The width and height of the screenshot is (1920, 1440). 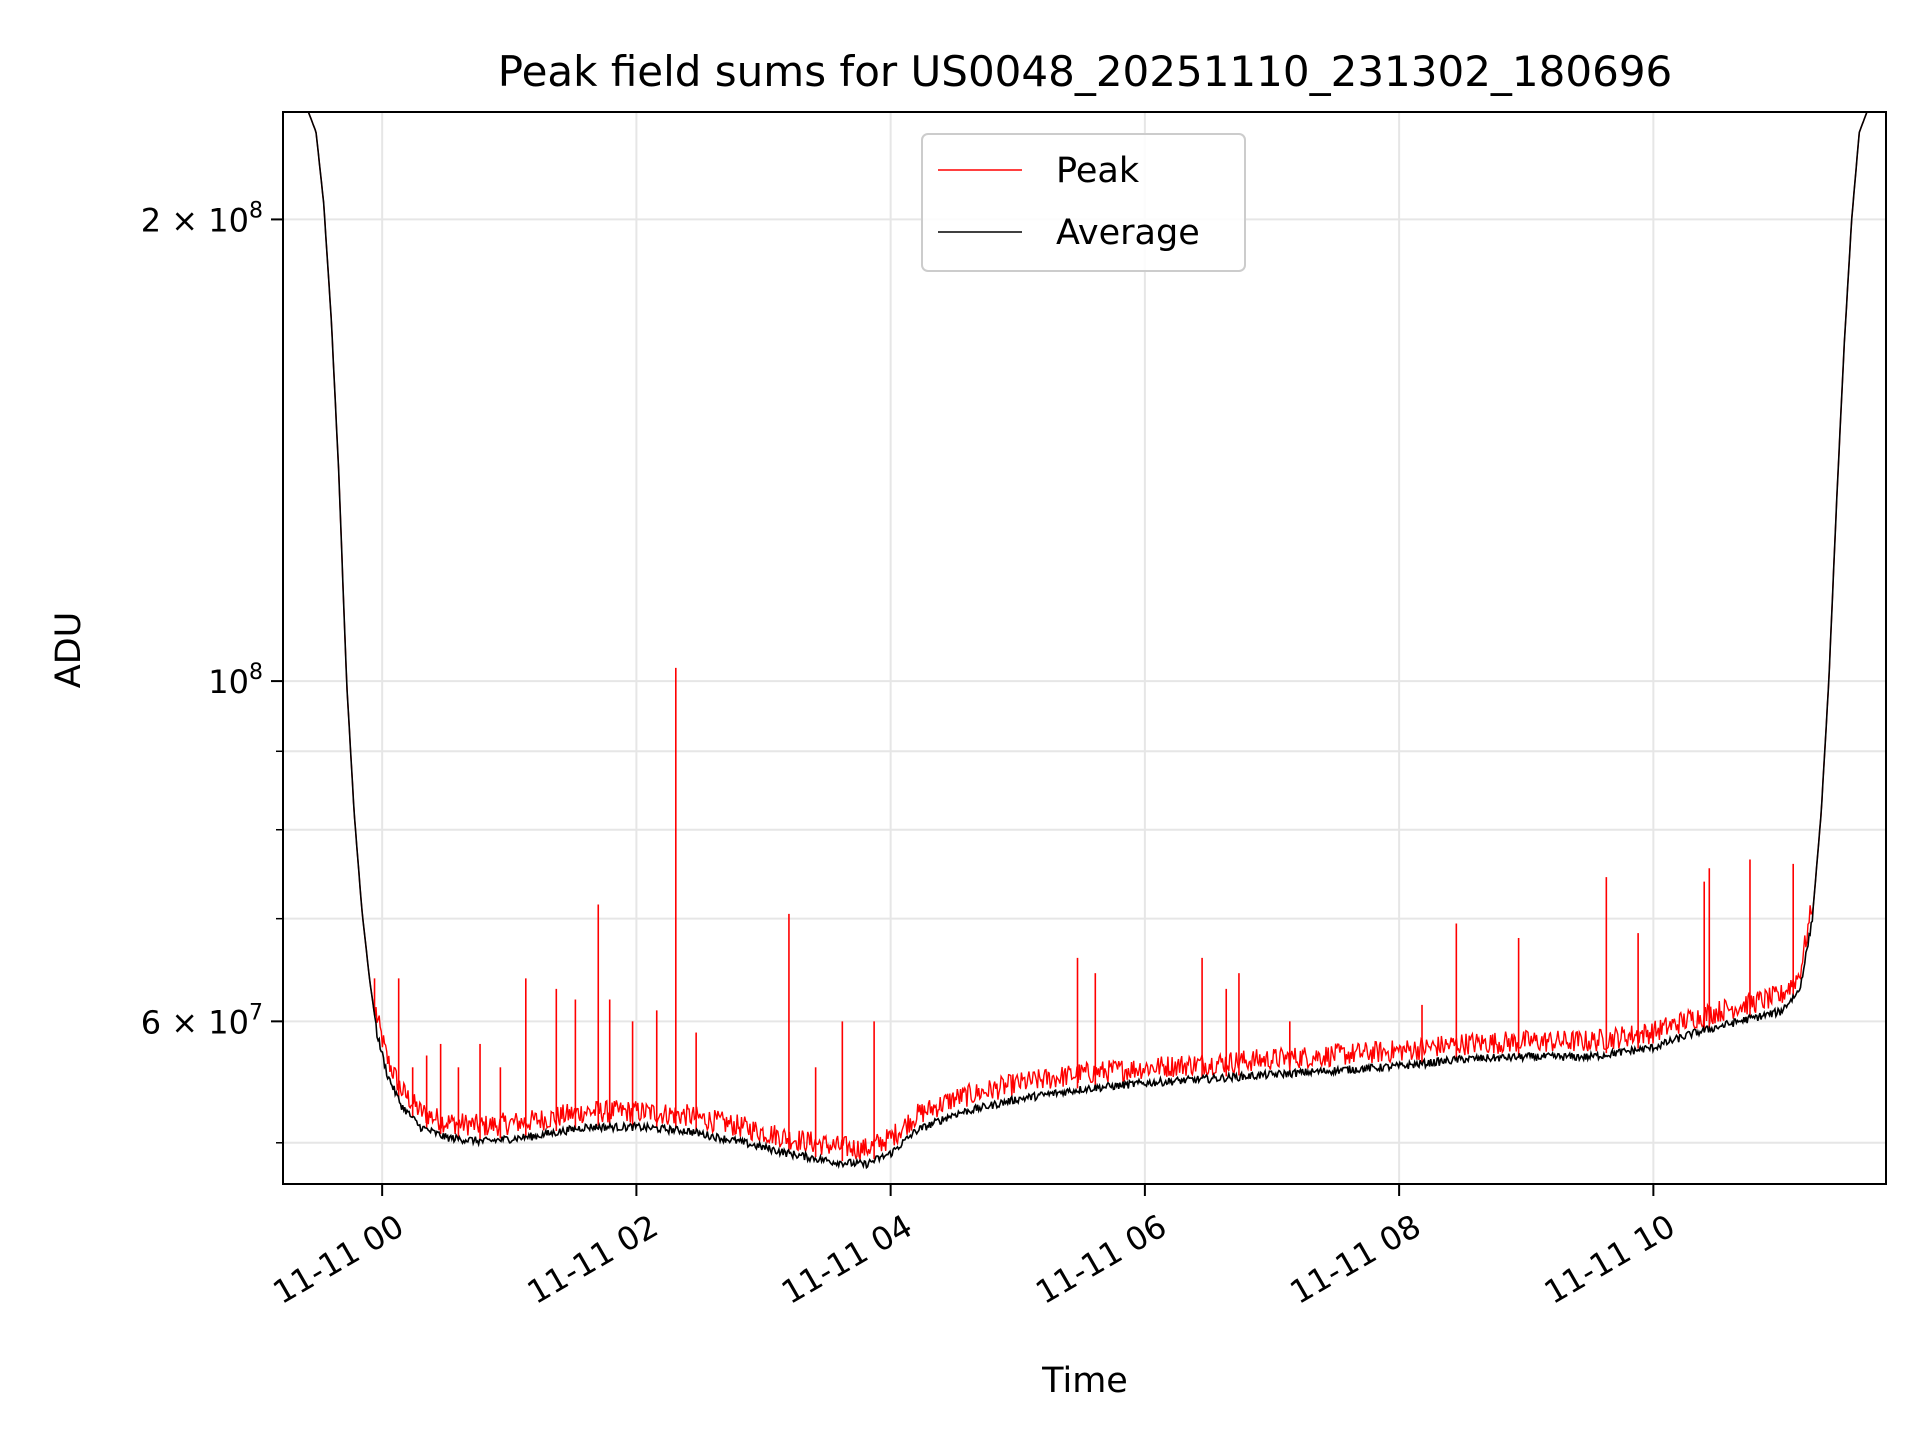 I want to click on legend-box, so click(x=1083, y=202).